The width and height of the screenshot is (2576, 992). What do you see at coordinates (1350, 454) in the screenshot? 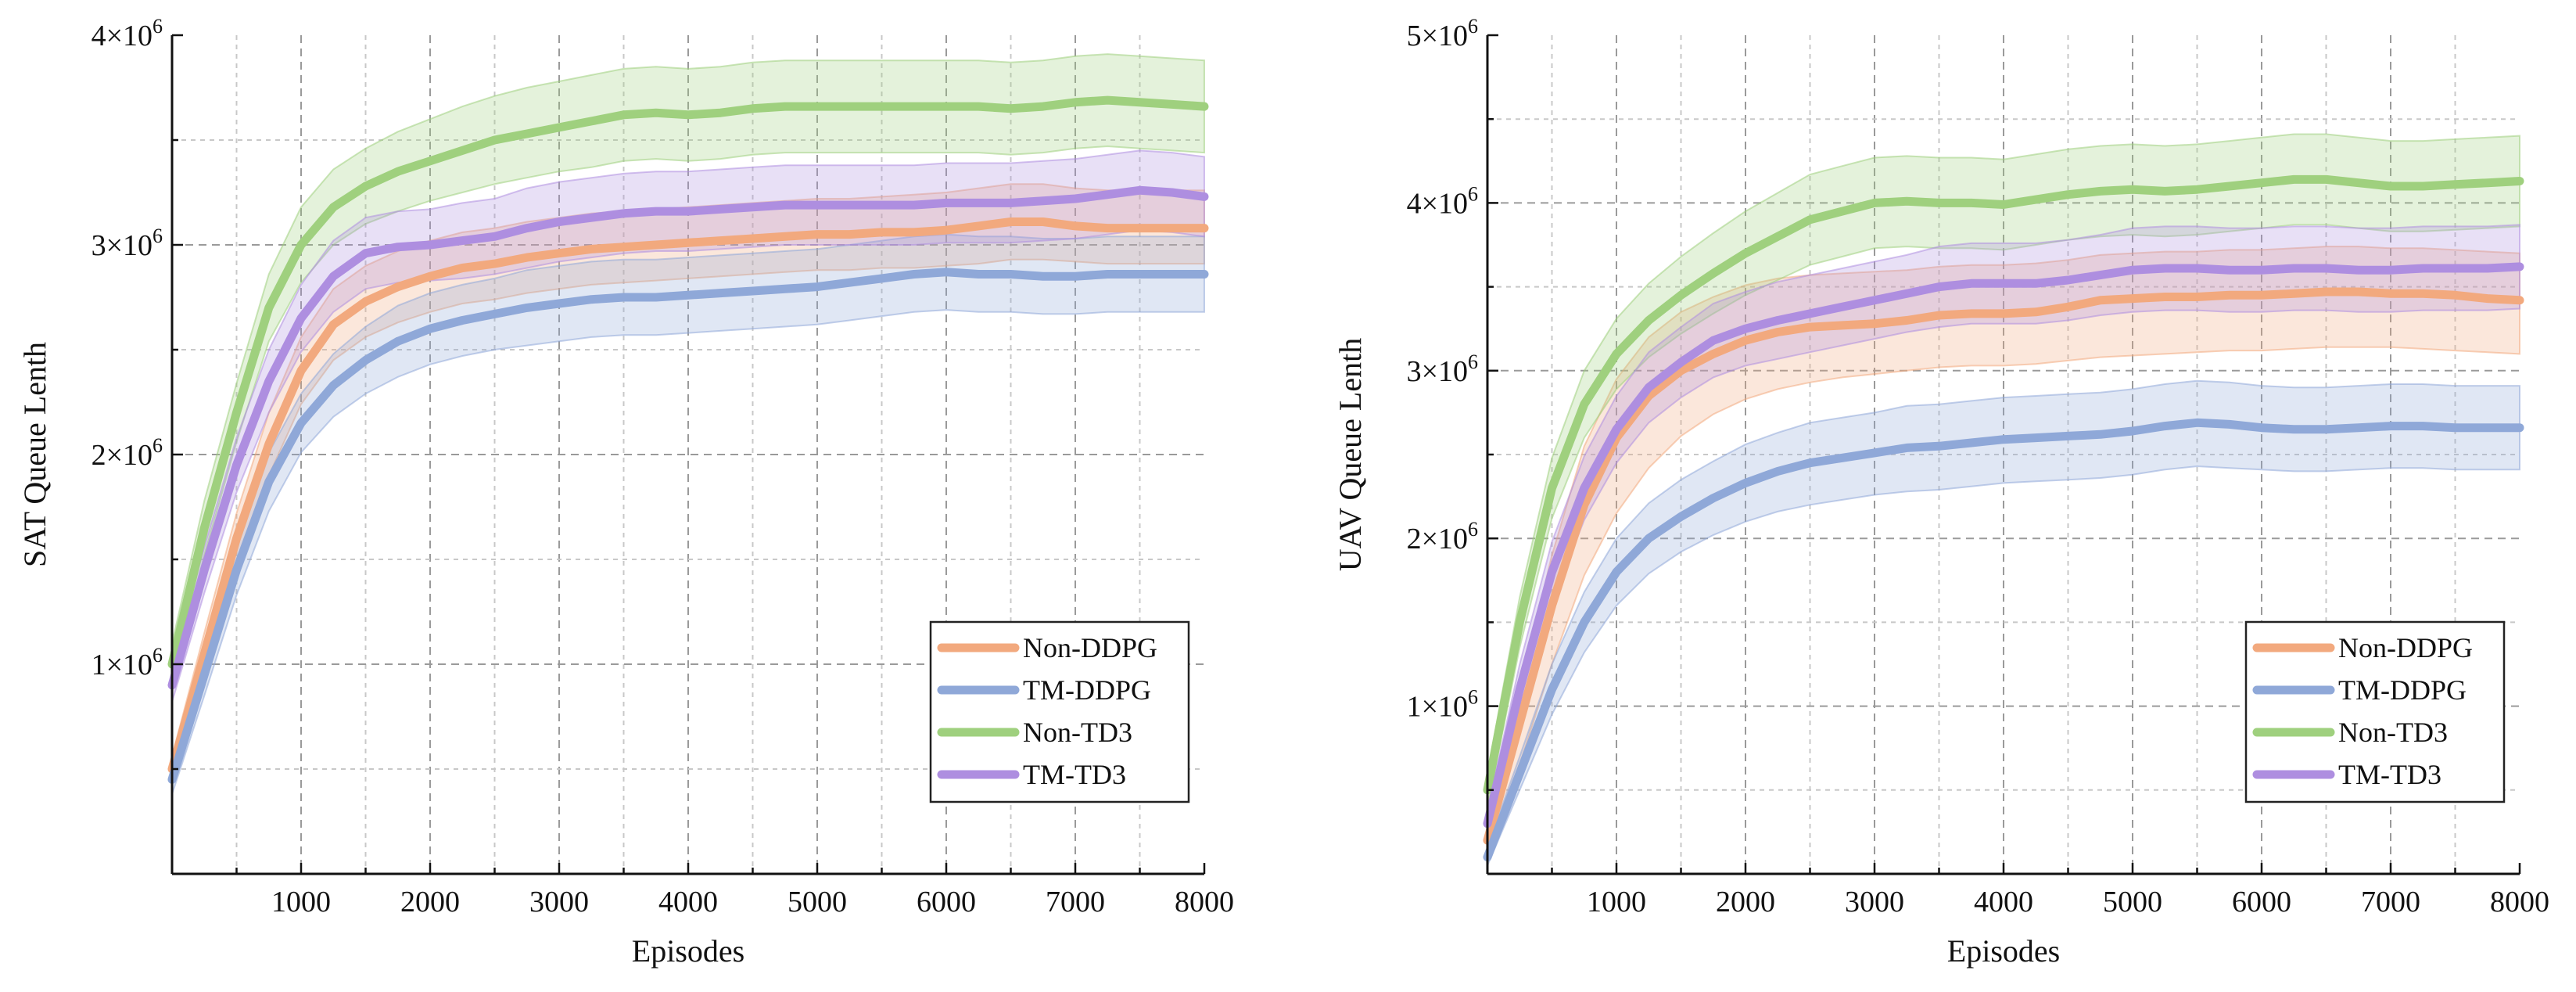
I see `y-axis-title: UAV Queue Lenth` at bounding box center [1350, 454].